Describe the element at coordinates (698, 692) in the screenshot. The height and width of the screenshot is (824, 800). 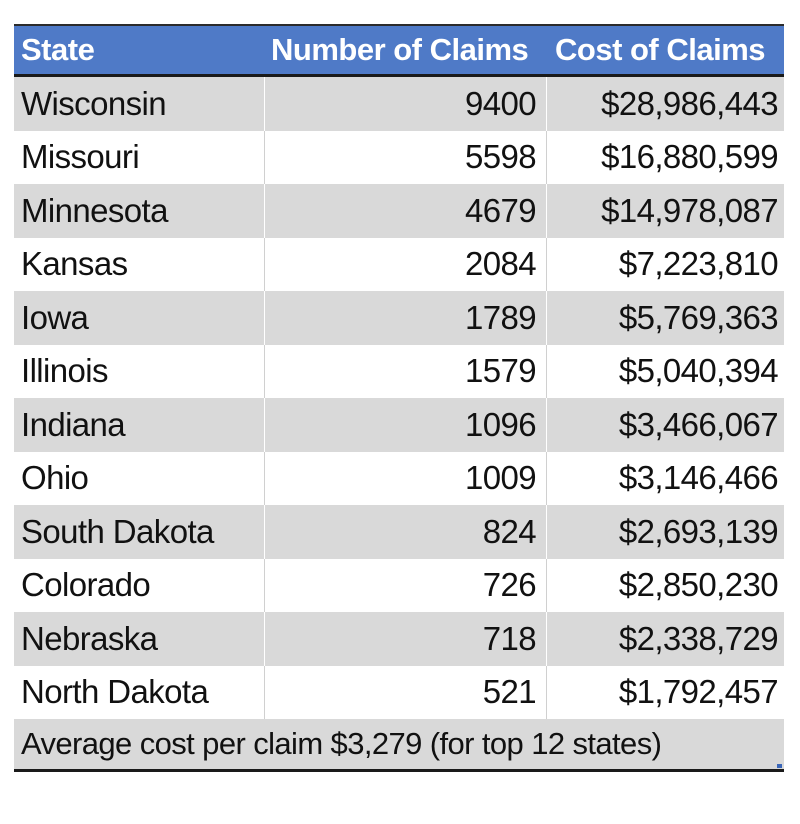
I see `cost-cell: $1,792,457` at that location.